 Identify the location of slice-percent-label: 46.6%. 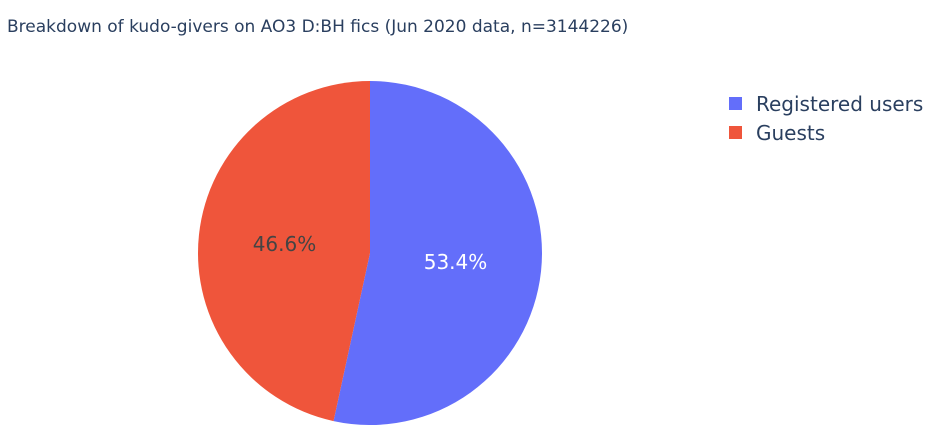
(285, 244).